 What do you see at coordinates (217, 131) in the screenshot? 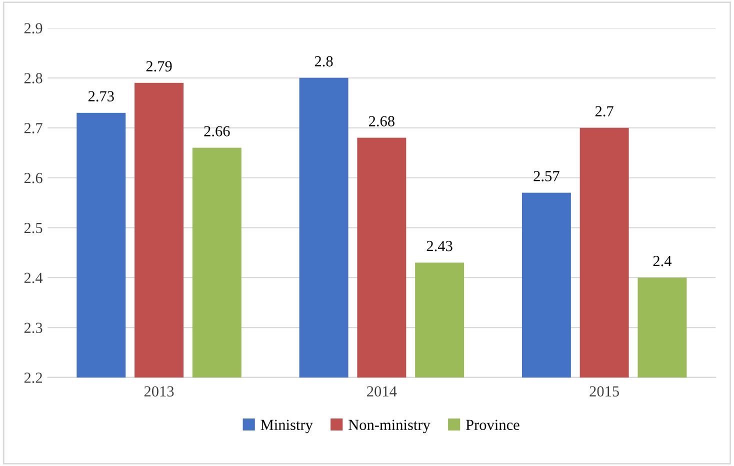
I see `data-label: 2.66` at bounding box center [217, 131].